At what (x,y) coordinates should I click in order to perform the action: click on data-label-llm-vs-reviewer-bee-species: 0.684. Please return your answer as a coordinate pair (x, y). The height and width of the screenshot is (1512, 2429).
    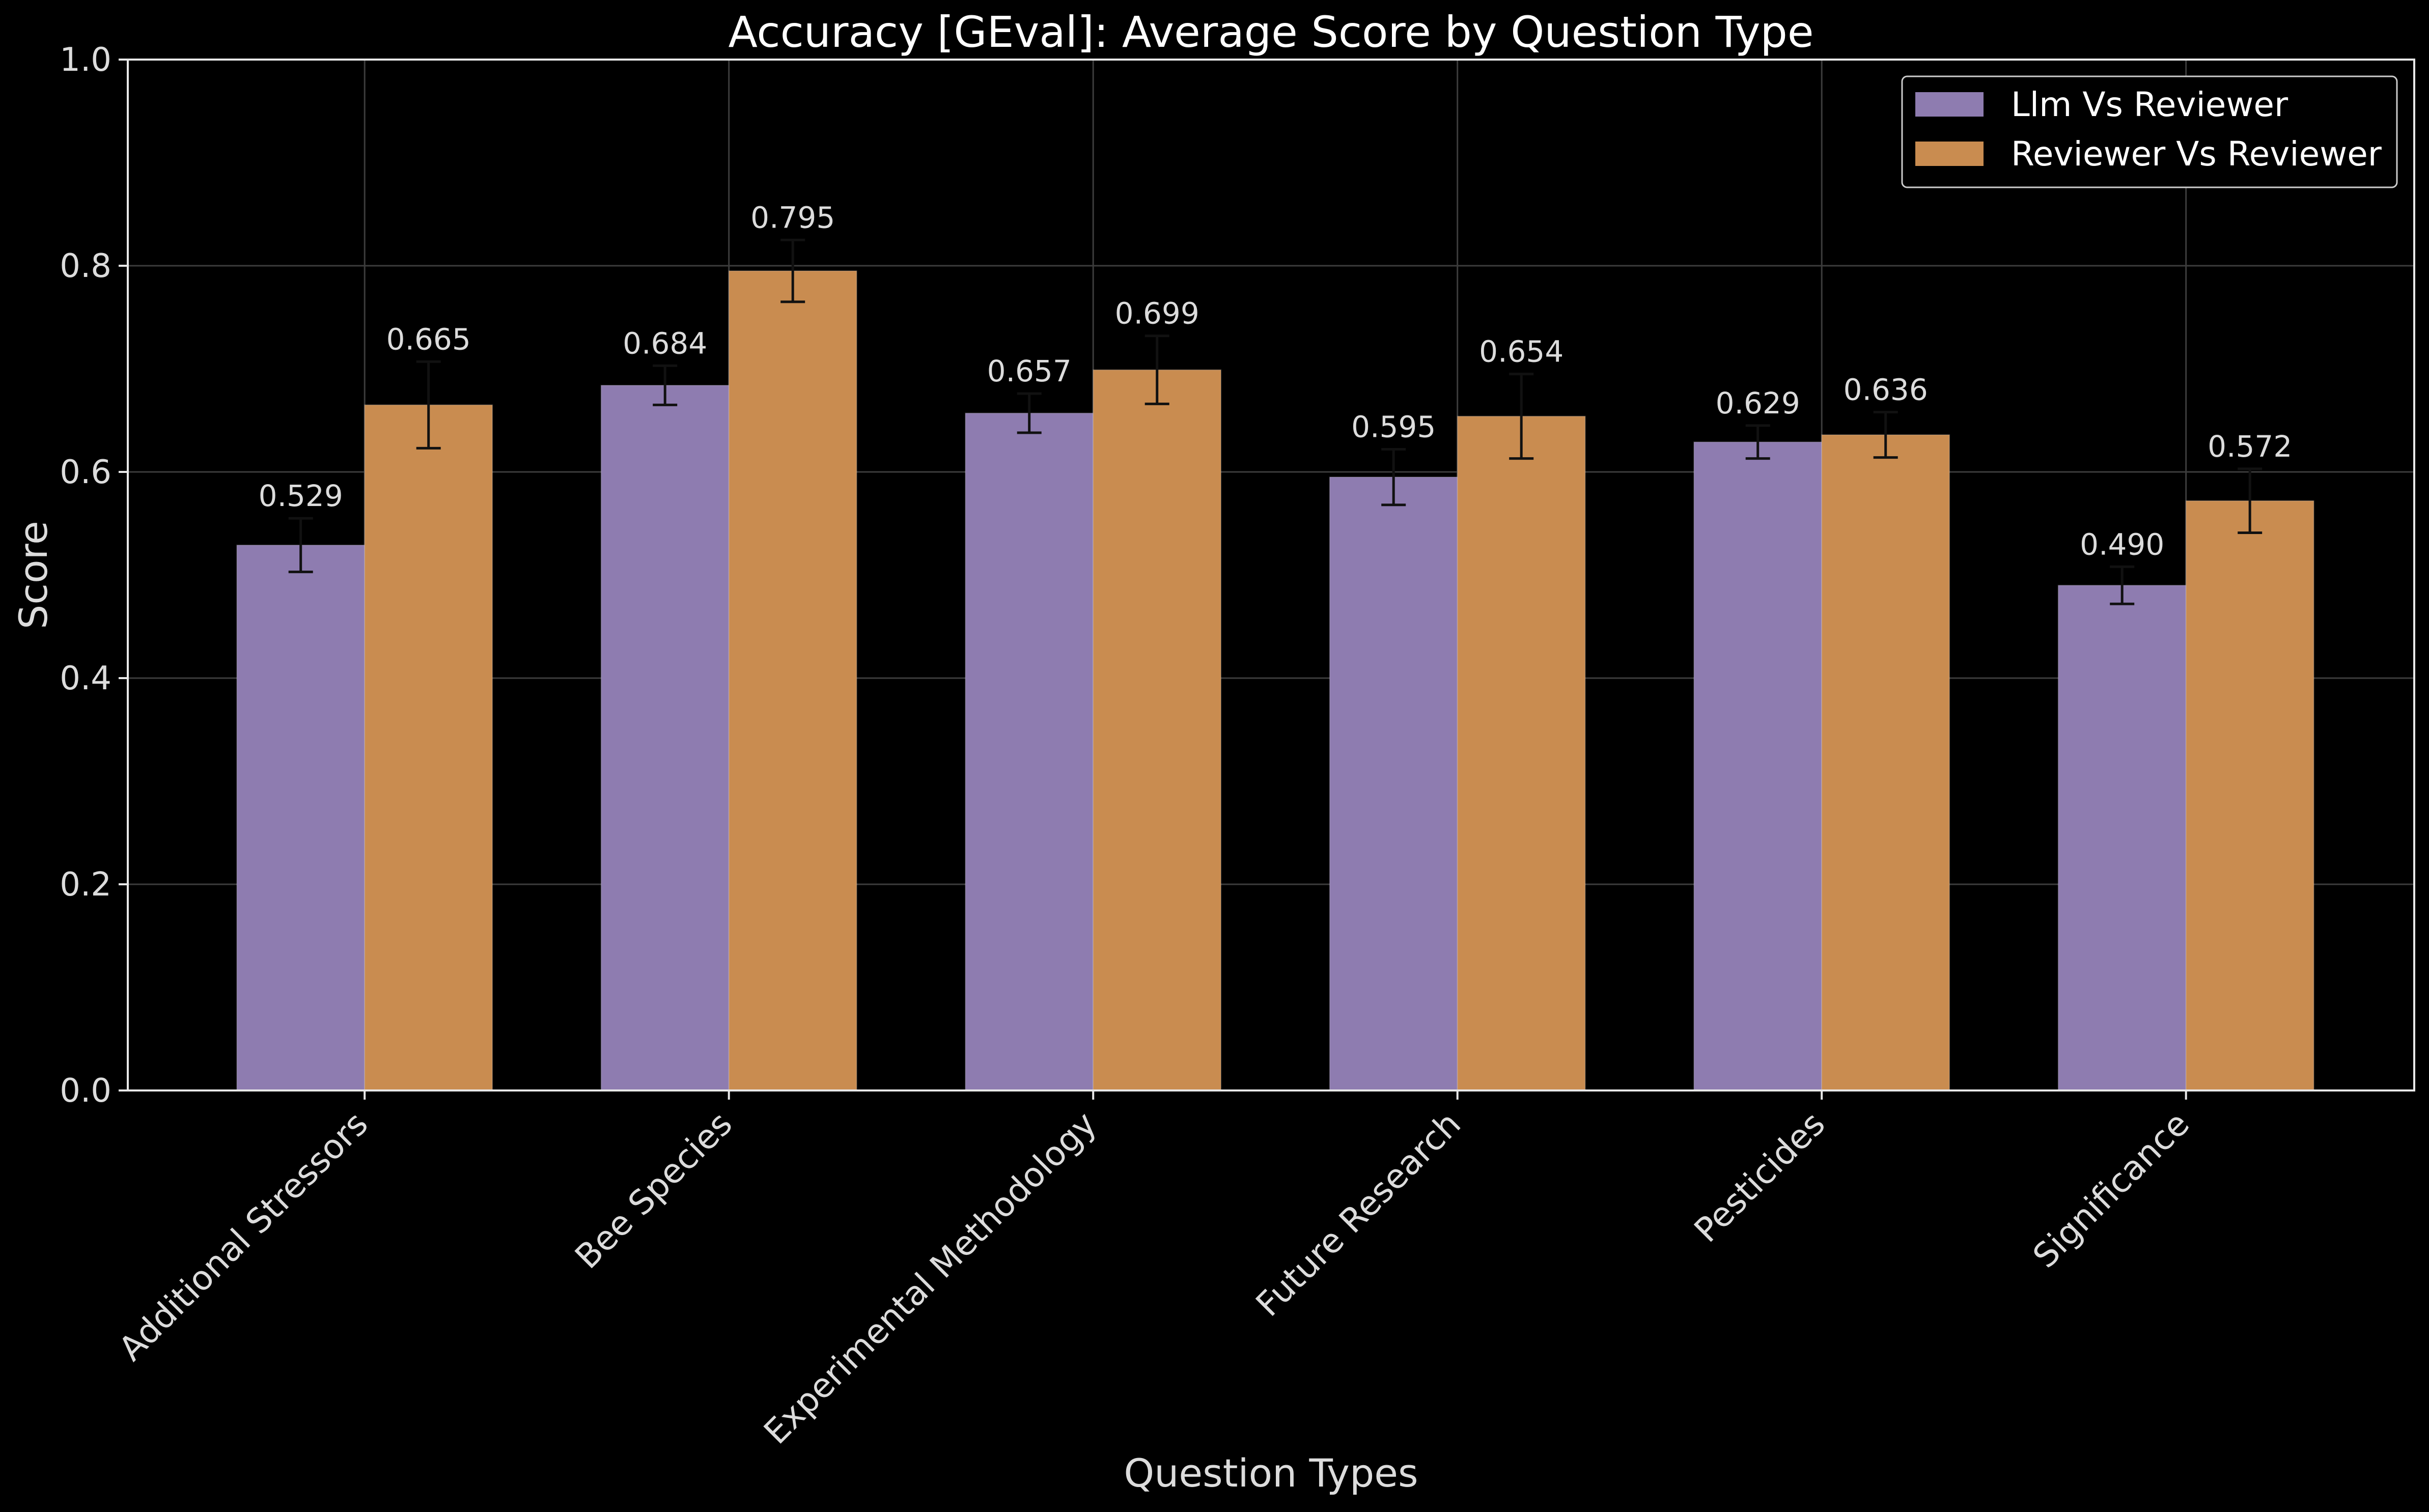
    Looking at the image, I should click on (665, 343).